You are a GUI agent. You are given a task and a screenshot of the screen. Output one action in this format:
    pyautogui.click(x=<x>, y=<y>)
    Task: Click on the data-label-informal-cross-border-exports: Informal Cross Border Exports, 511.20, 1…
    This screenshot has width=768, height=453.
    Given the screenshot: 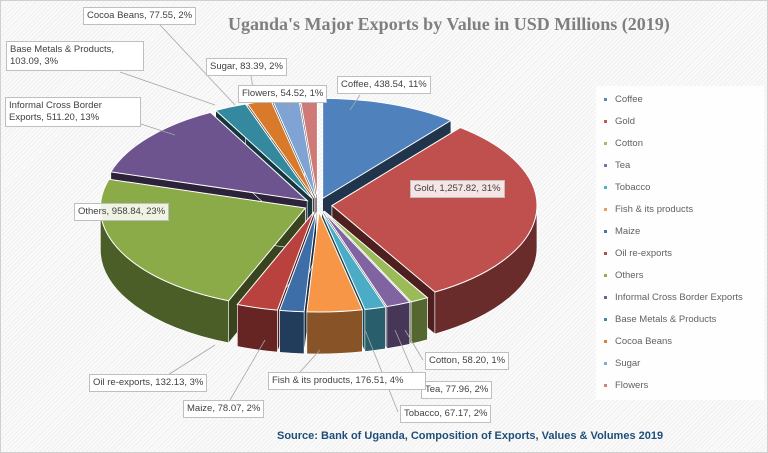 What is the action you would take?
    pyautogui.click(x=73, y=112)
    